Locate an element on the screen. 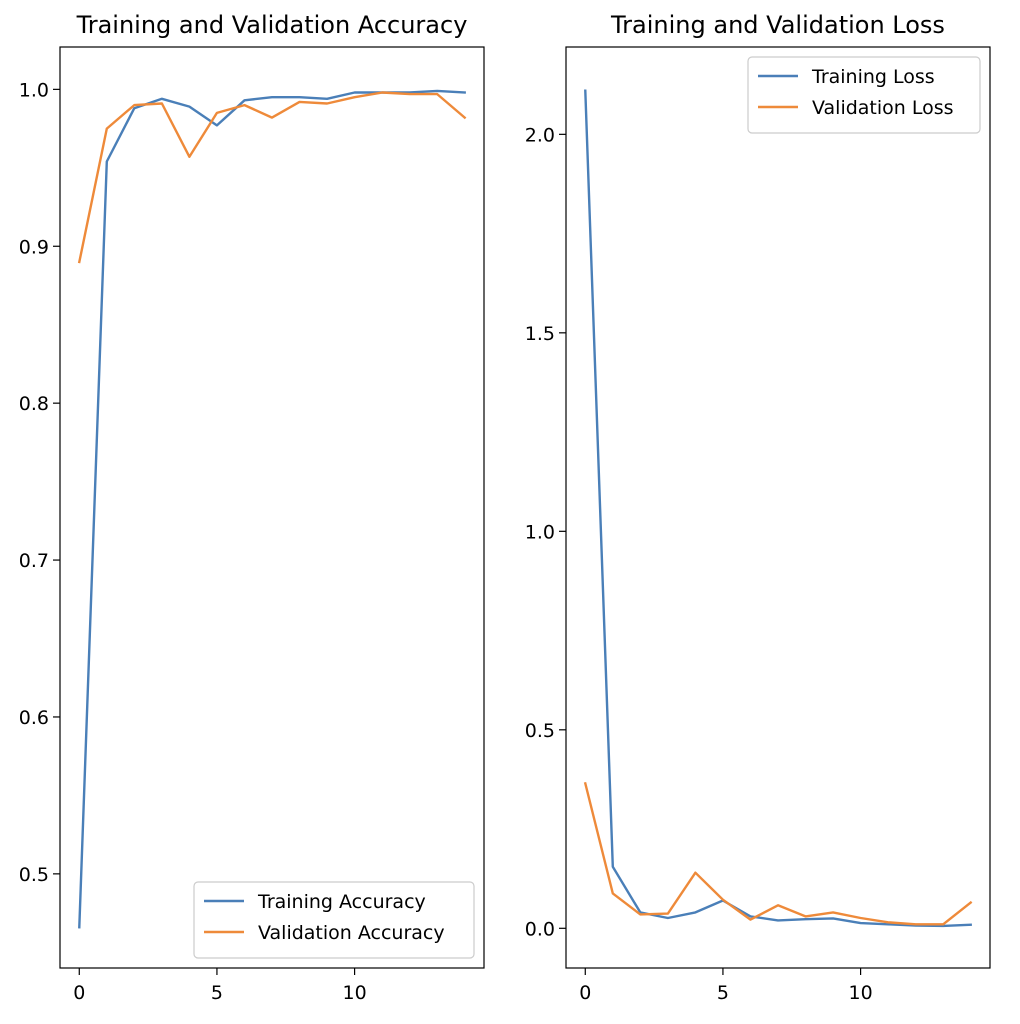 The width and height of the screenshot is (1020, 1024). y-tick-label: 0.8 is located at coordinates (34, 404).